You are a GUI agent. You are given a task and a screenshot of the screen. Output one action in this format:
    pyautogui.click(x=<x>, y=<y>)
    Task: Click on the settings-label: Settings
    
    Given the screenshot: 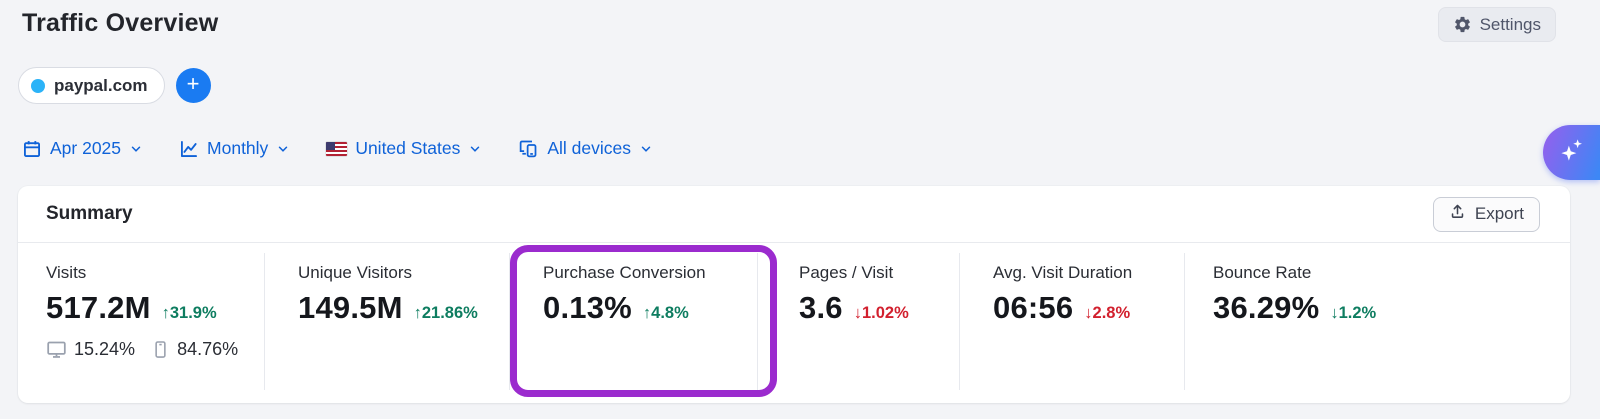 What is the action you would take?
    pyautogui.click(x=1510, y=24)
    